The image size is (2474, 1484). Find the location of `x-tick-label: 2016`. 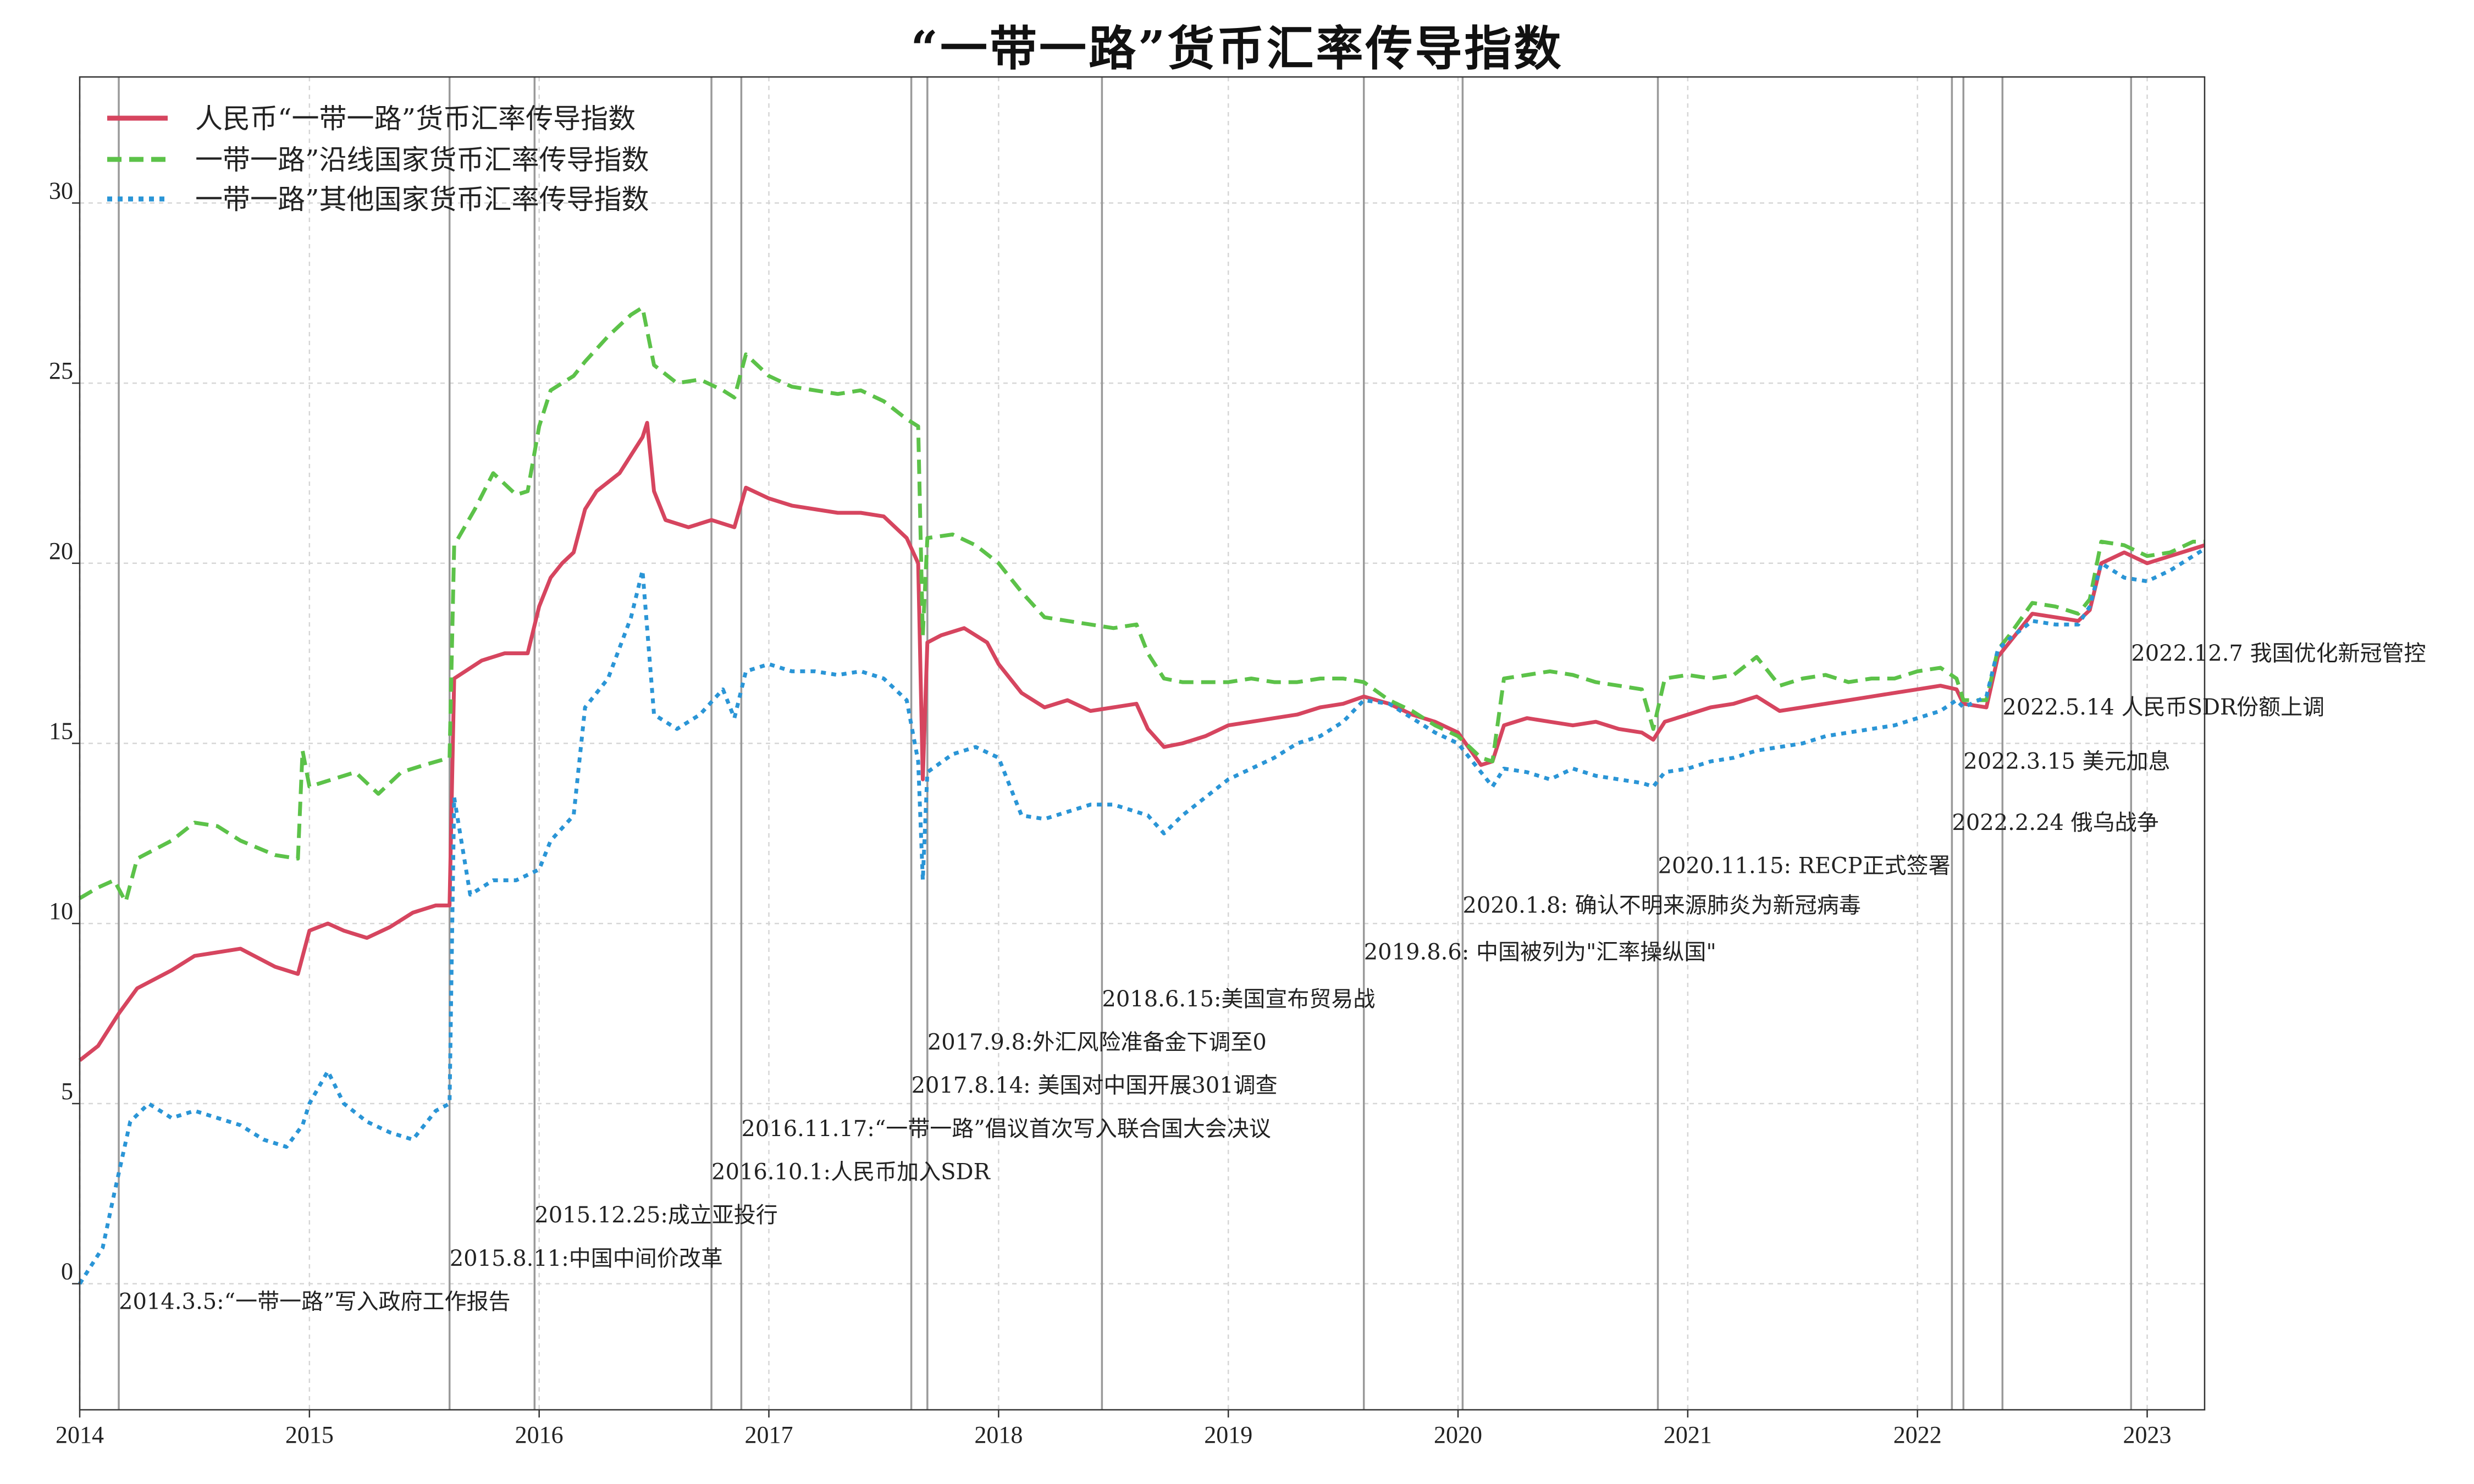

x-tick-label: 2016 is located at coordinates (539, 1434).